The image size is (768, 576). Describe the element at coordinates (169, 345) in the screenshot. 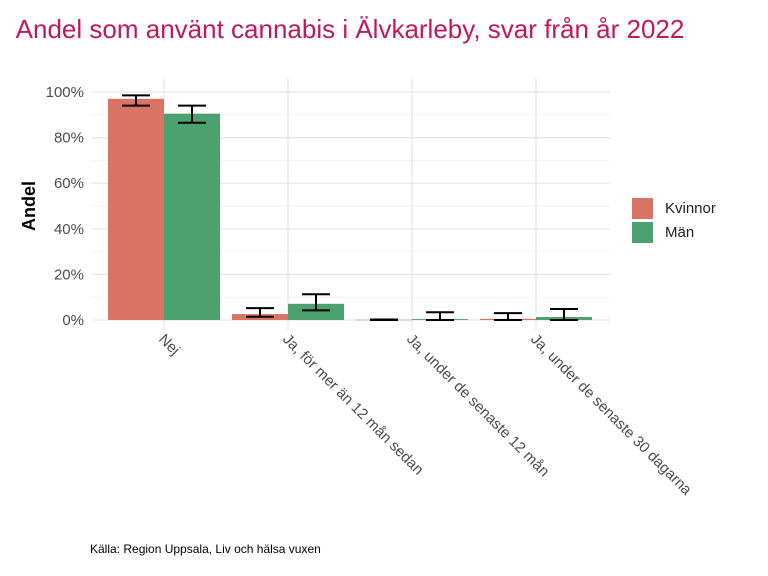

I see `x-tick-label: Nej` at that location.